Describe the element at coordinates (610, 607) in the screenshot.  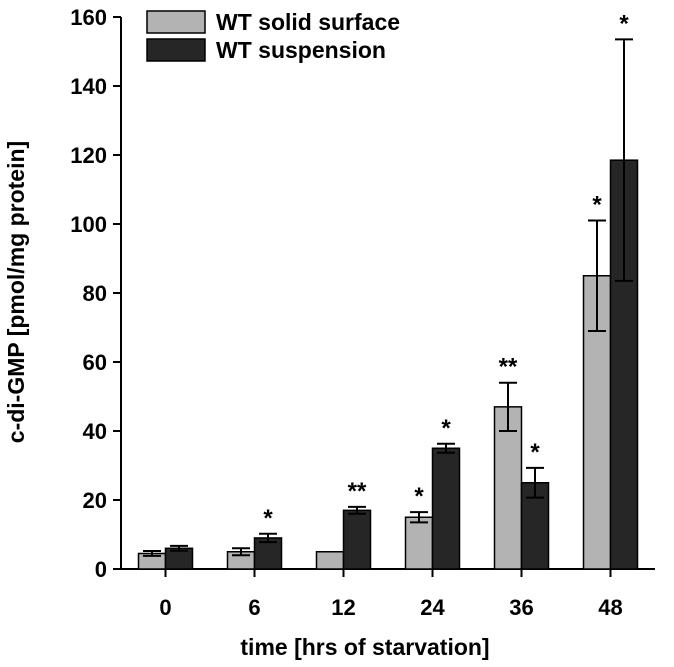
I see `x-tick-label: 48` at that location.